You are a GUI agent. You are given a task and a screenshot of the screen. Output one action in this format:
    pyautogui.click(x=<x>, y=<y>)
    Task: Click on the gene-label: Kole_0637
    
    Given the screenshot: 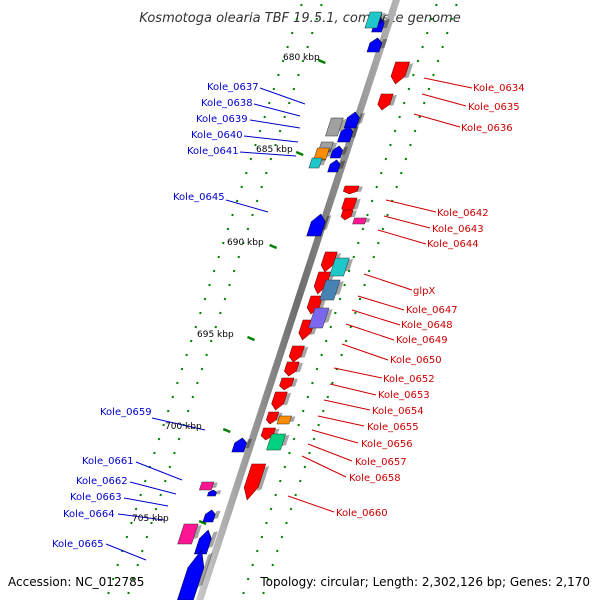 What is the action you would take?
    pyautogui.click(x=233, y=87)
    